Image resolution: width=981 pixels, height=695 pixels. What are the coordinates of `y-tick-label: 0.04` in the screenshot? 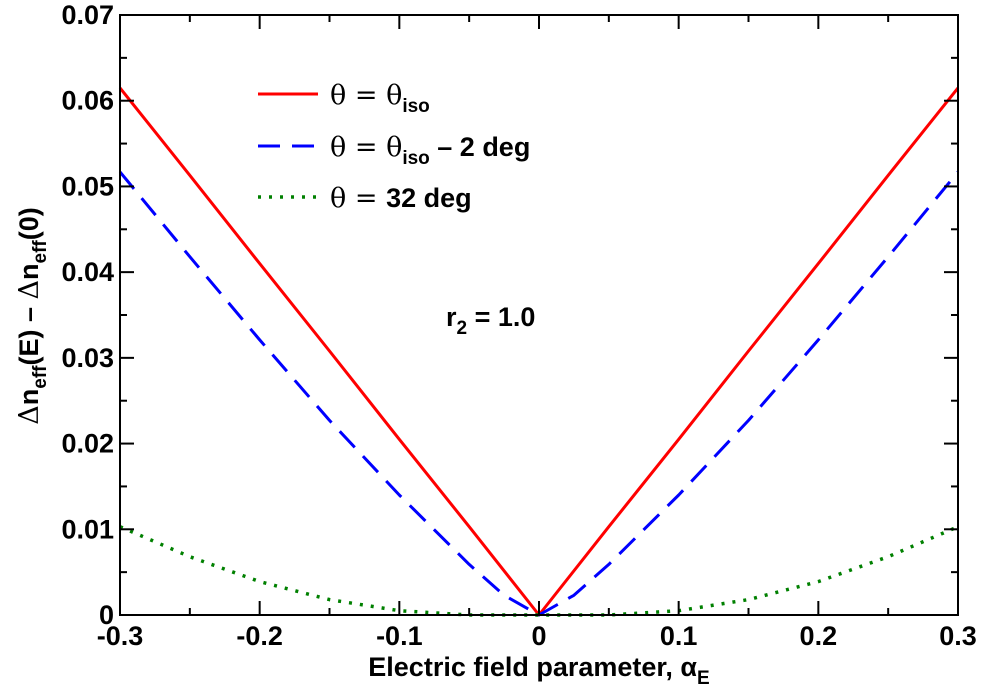 It's located at (87, 272).